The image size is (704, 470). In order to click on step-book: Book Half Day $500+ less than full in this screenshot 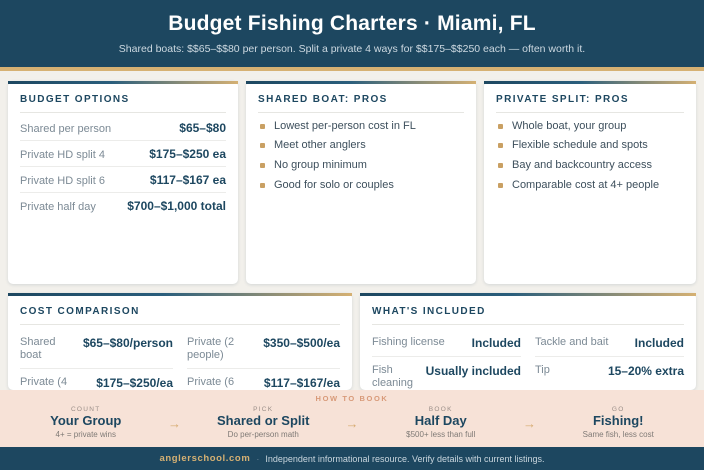, I will do `click(441, 423)`.